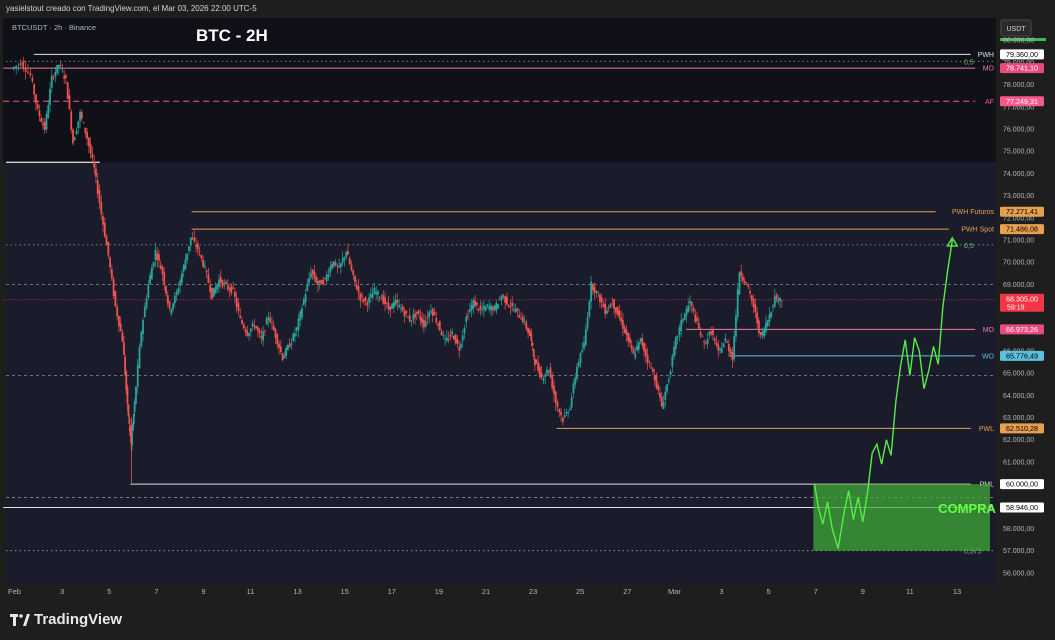 The width and height of the screenshot is (1055, 640). Describe the element at coordinates (986, 429) in the screenshot. I see `level-label: PWL` at that location.